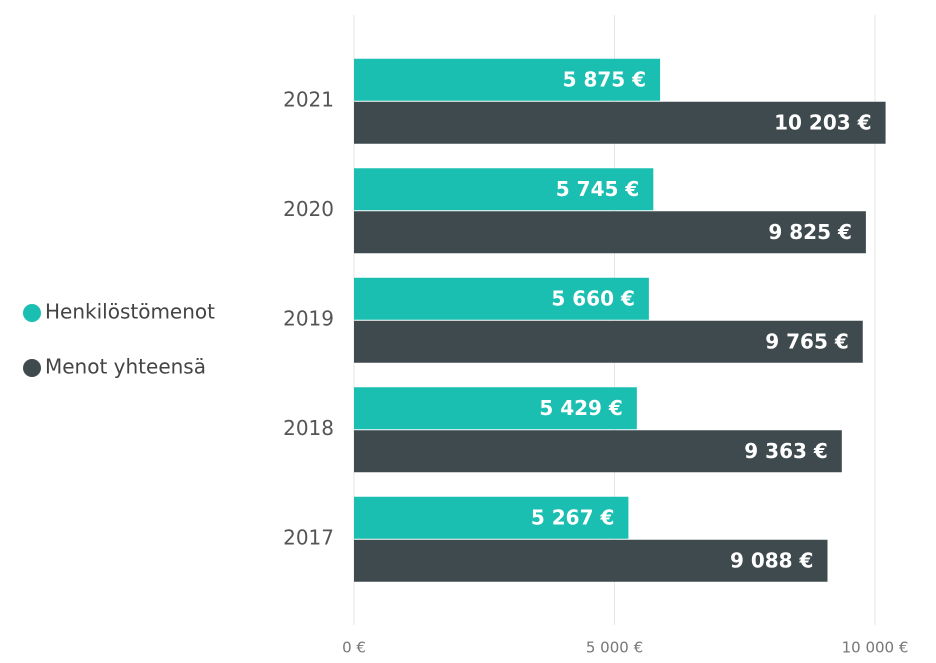 This screenshot has height=663, width=936. I want to click on legend-label: Henkilöstömenot, so click(130, 312).